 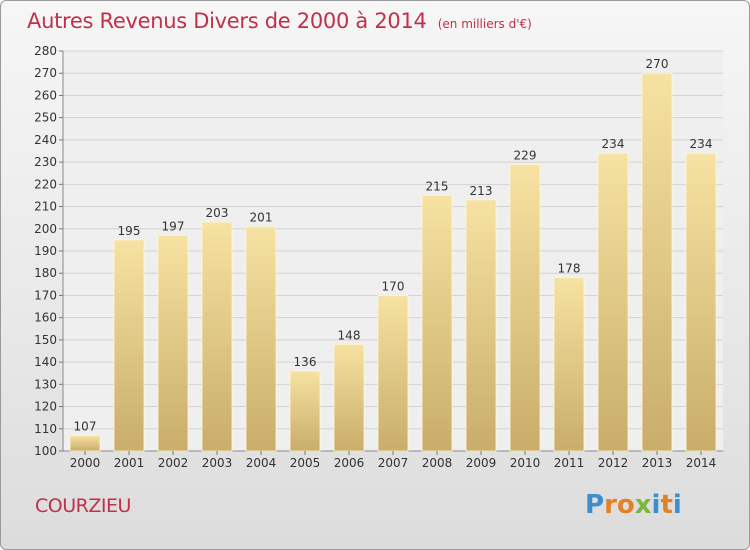 What do you see at coordinates (613, 463) in the screenshot?
I see `x-tick-label: 2012` at bounding box center [613, 463].